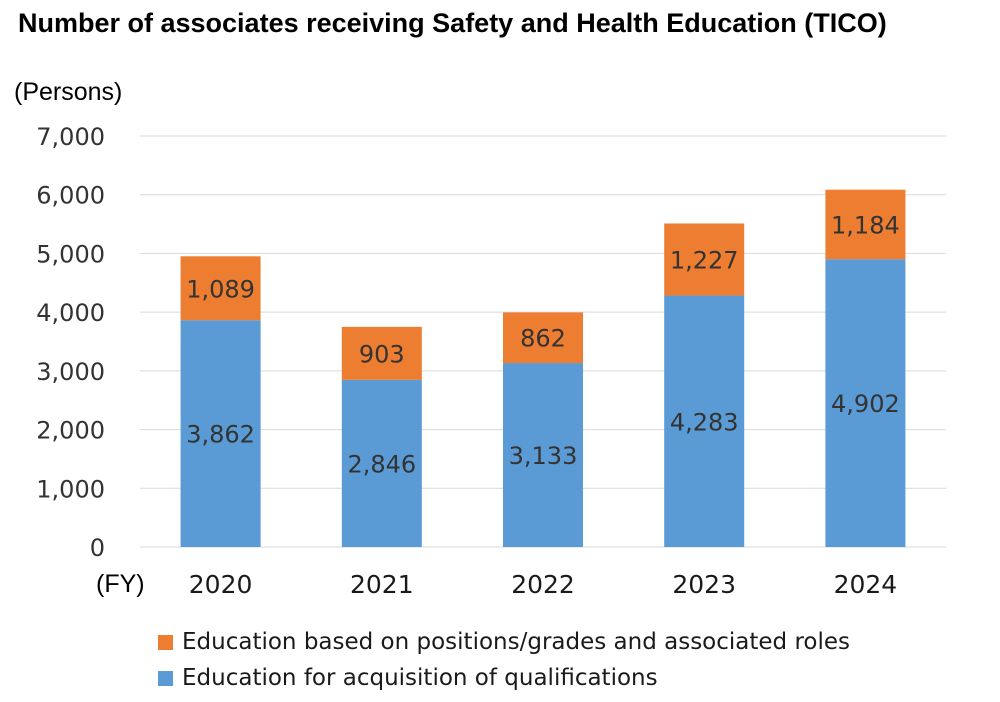 This screenshot has width=1000, height=702. I want to click on x-tick-label: 2022, so click(543, 584).